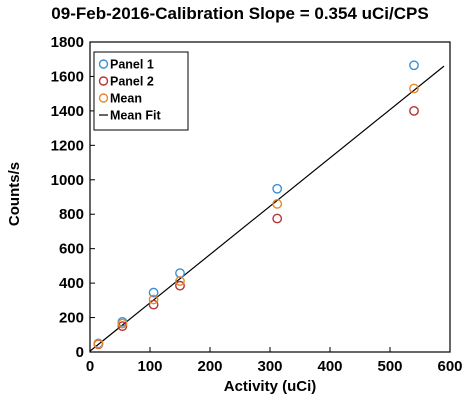 Image resolution: width=474 pixels, height=401 pixels. I want to click on y-tick-label: 0, so click(80, 352).